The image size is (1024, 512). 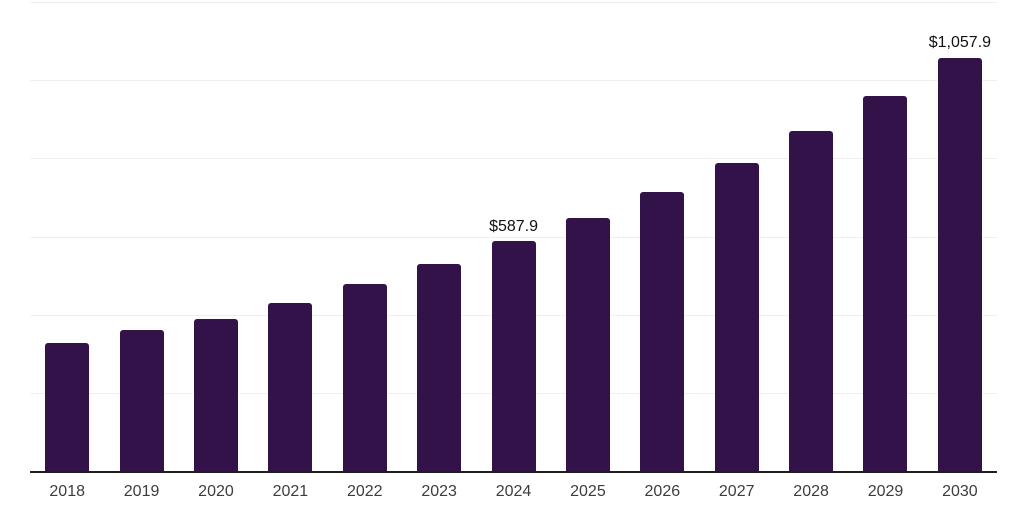 What do you see at coordinates (141, 400) in the screenshot?
I see `bar-2019` at bounding box center [141, 400].